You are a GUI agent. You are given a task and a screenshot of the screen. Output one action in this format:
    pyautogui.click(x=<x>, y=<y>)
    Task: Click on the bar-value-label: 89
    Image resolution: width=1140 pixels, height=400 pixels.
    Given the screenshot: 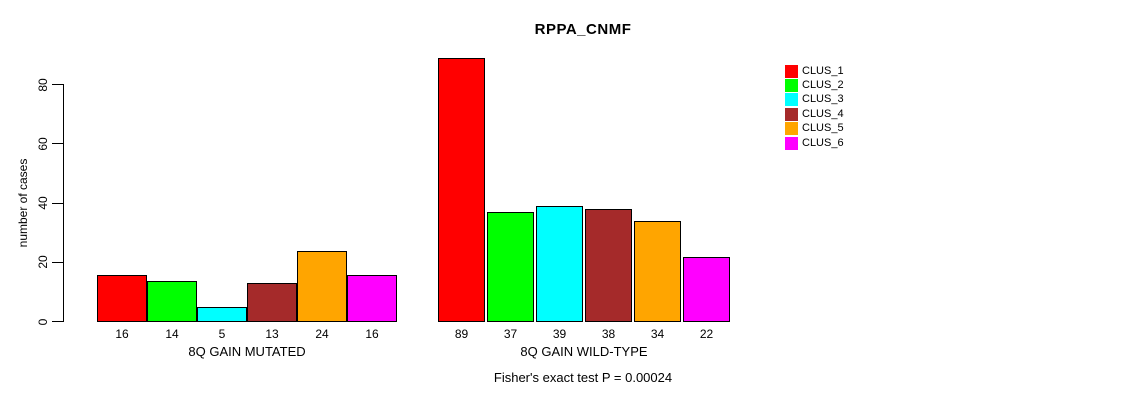 What is the action you would take?
    pyautogui.click(x=461, y=334)
    